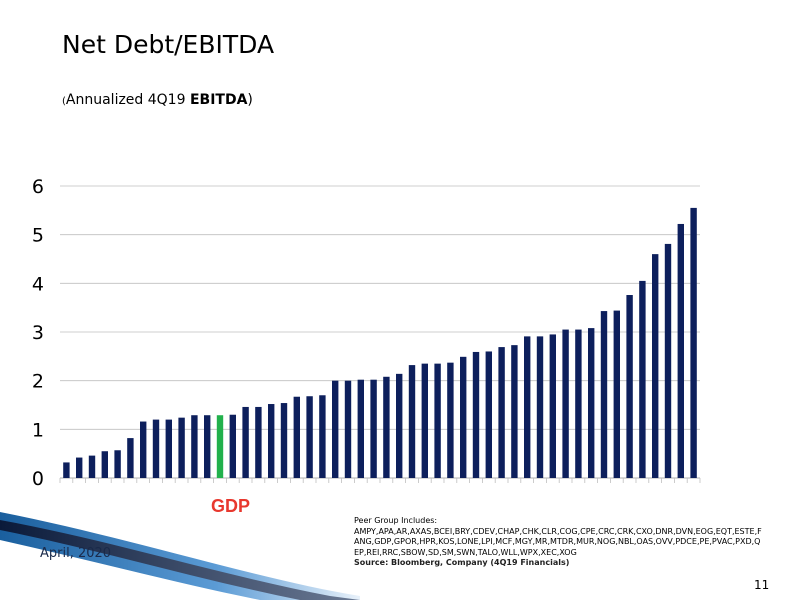 This screenshot has height=600, width=800. I want to click on swoosh-white, so click(130, 570).